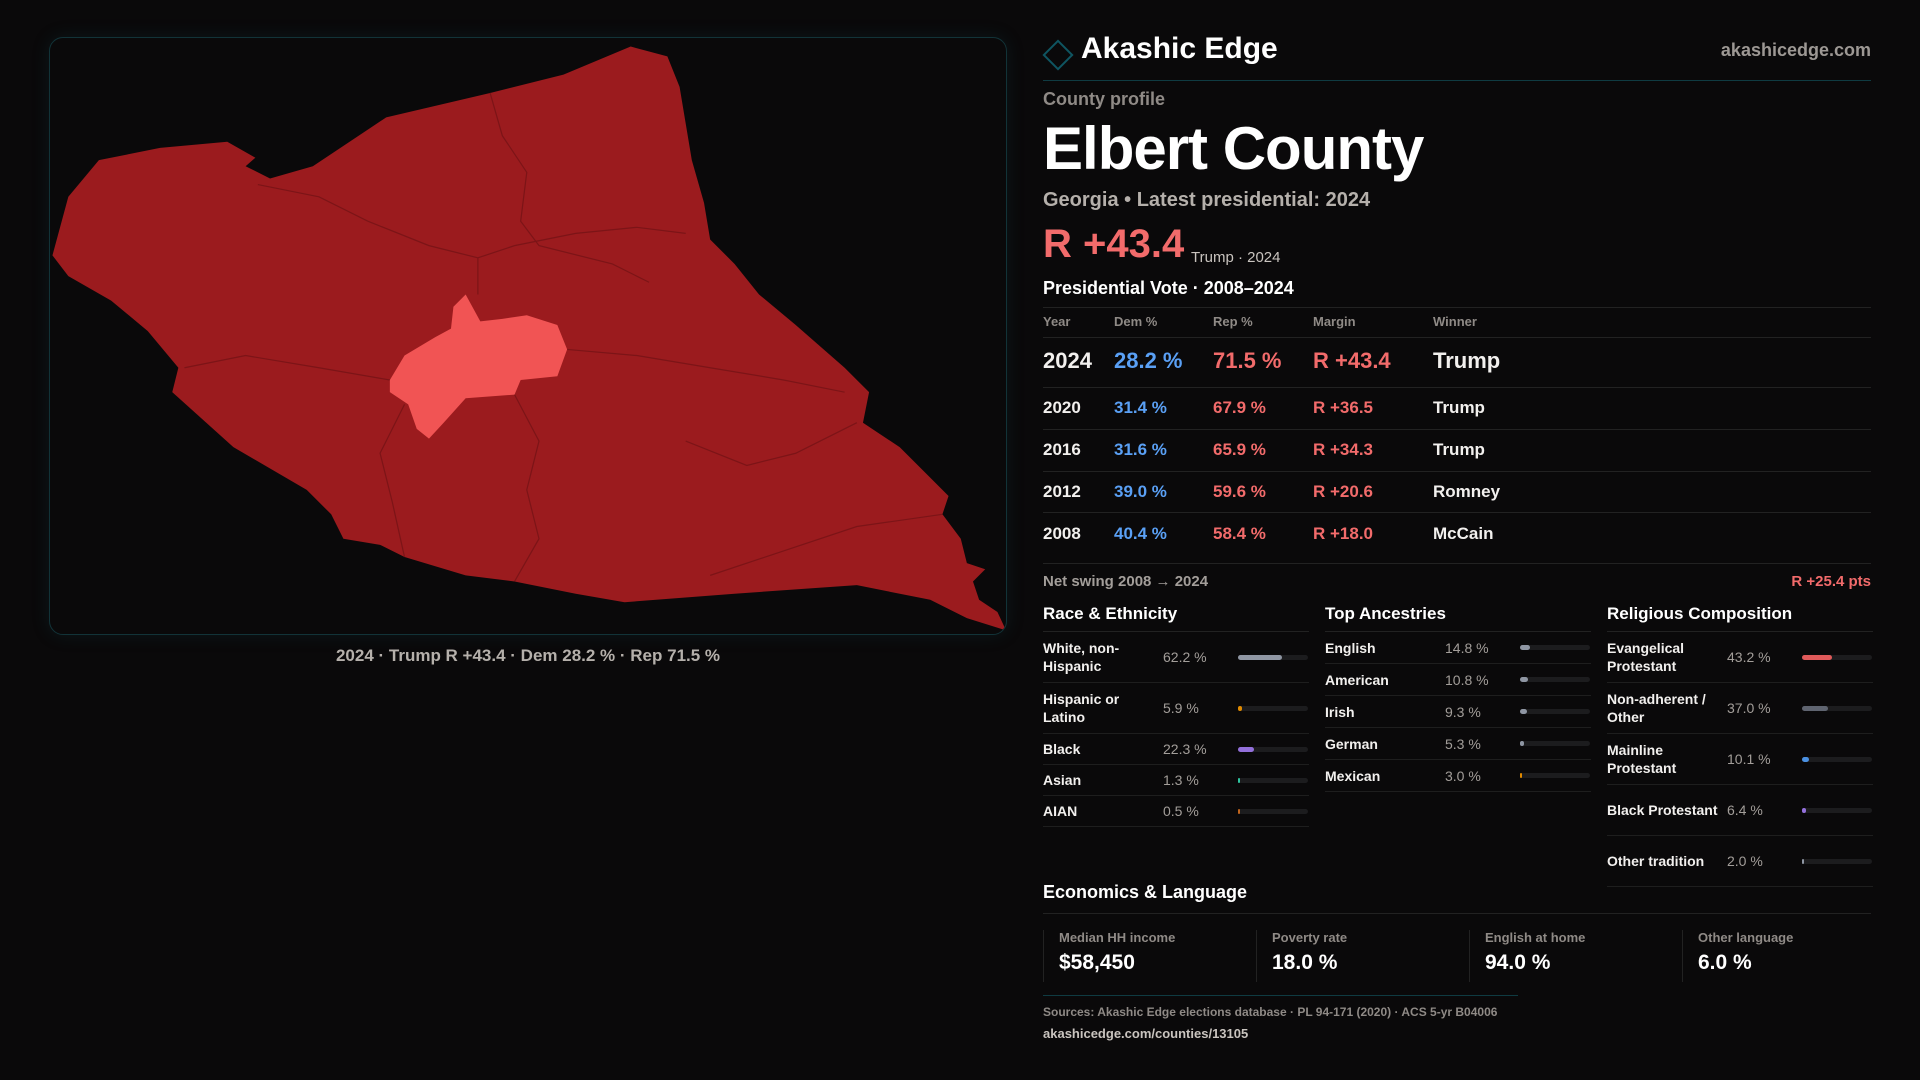 The height and width of the screenshot is (1080, 1920). What do you see at coordinates (1185, 749) in the screenshot?
I see `item-value: 22.3 %` at bounding box center [1185, 749].